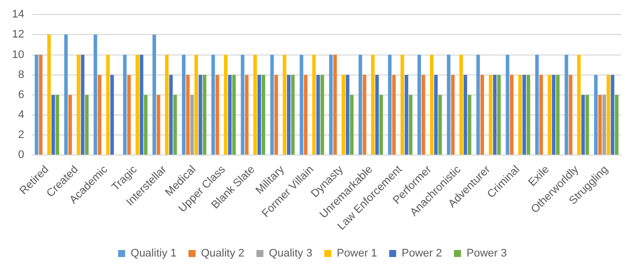 Image resolution: width=631 pixels, height=269 pixels. I want to click on y-tick-label: 14, so click(18, 14).